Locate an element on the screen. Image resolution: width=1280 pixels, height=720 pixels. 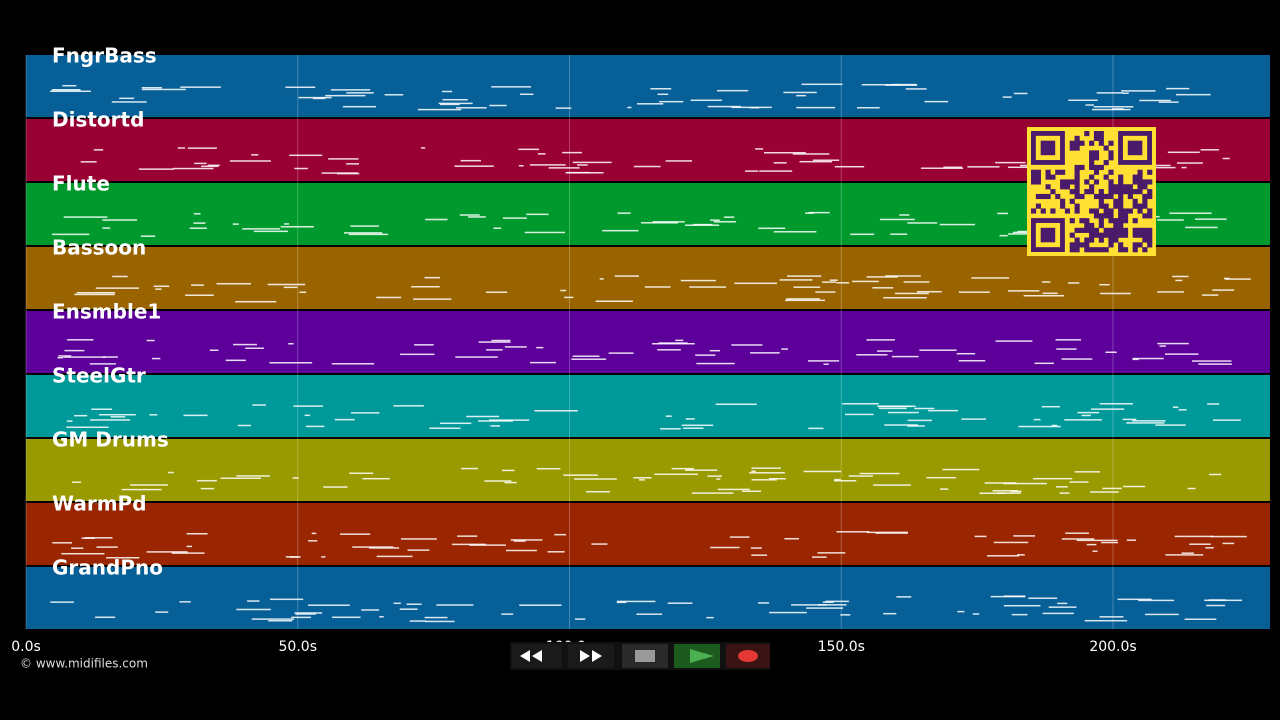
track-label: GM Drums is located at coordinates (110, 440).